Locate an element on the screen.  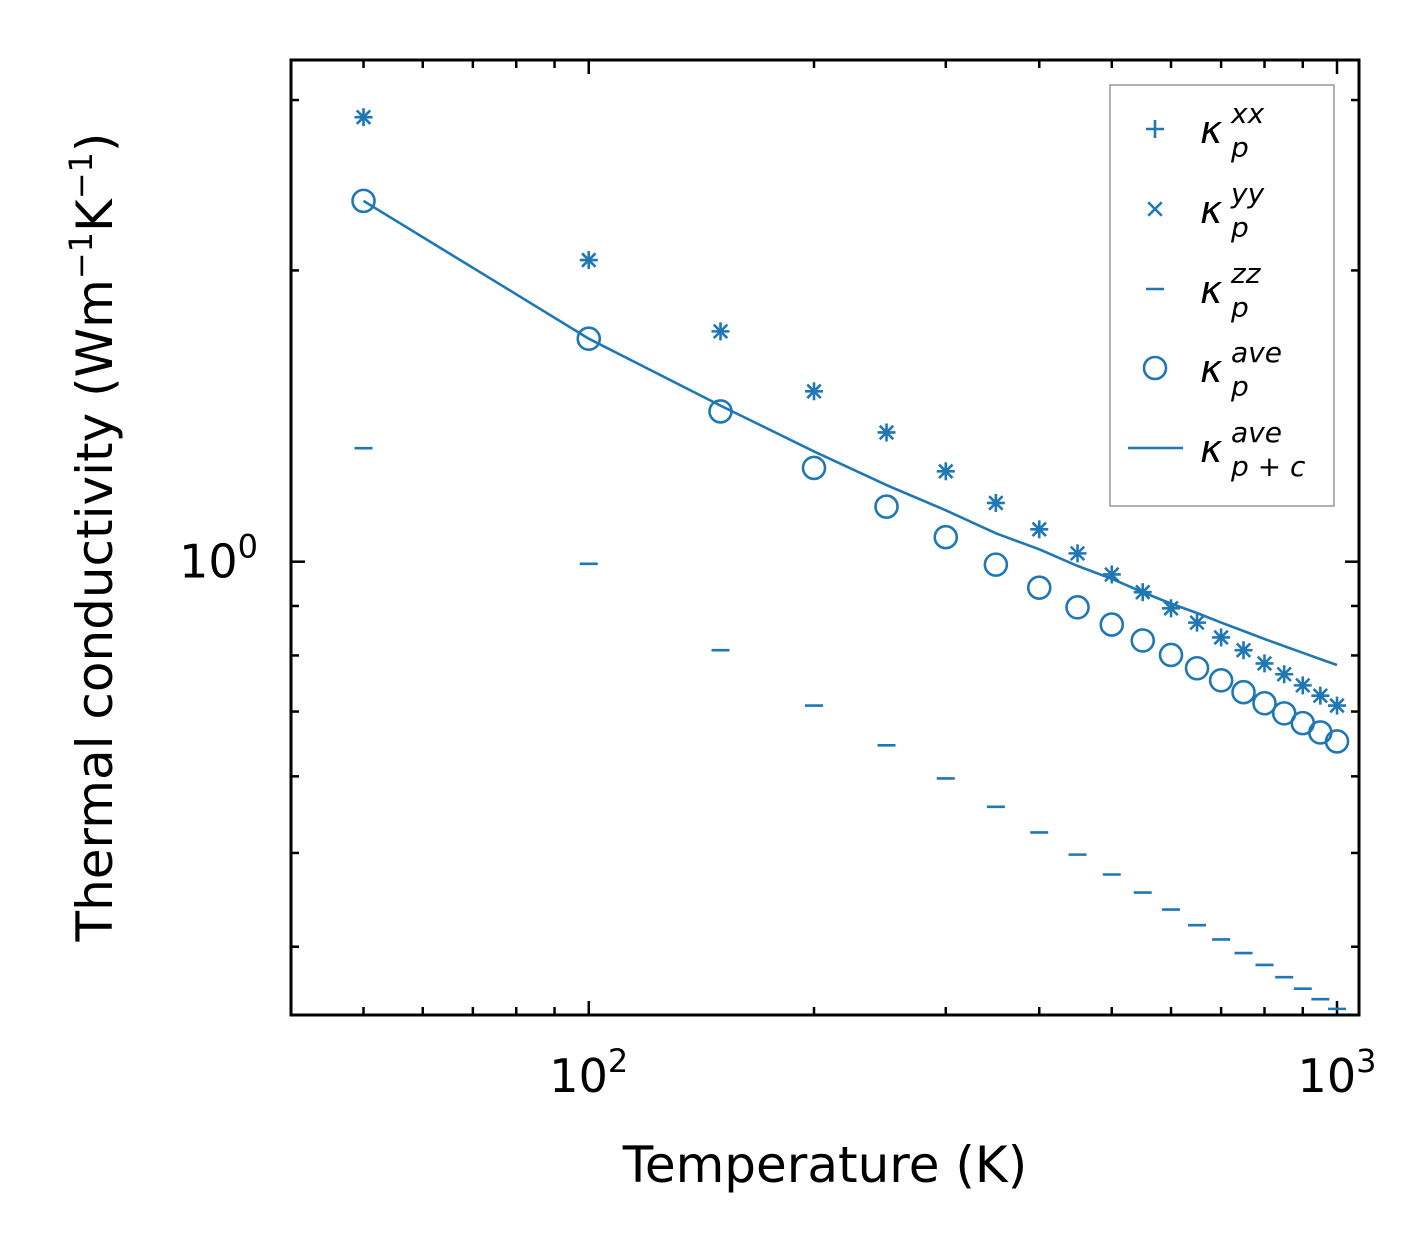
y-tick-label: 100 is located at coordinates (218, 558).